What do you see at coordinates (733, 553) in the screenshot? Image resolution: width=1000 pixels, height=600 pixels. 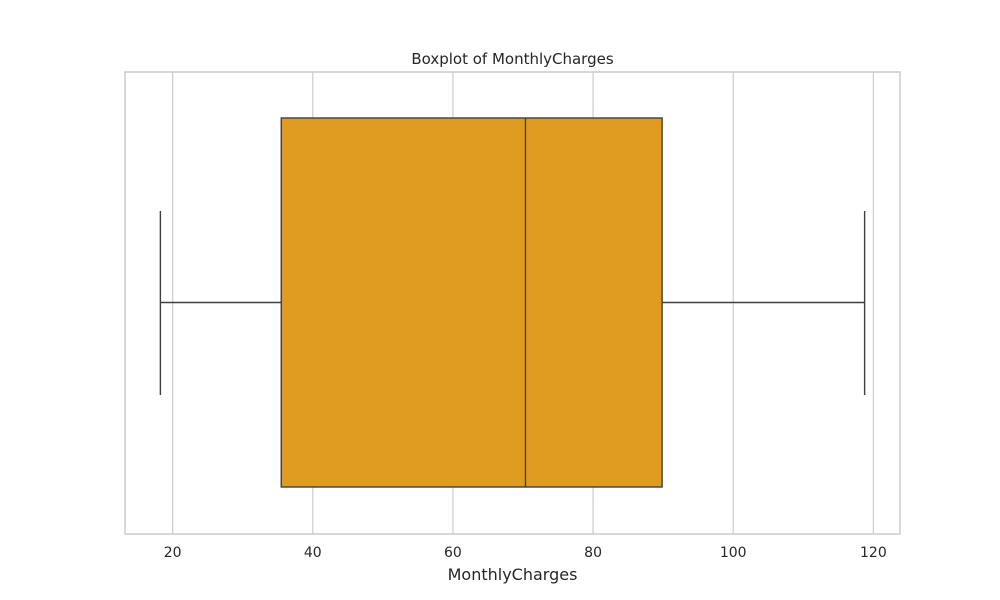 I see `x-tick-label: 100` at bounding box center [733, 553].